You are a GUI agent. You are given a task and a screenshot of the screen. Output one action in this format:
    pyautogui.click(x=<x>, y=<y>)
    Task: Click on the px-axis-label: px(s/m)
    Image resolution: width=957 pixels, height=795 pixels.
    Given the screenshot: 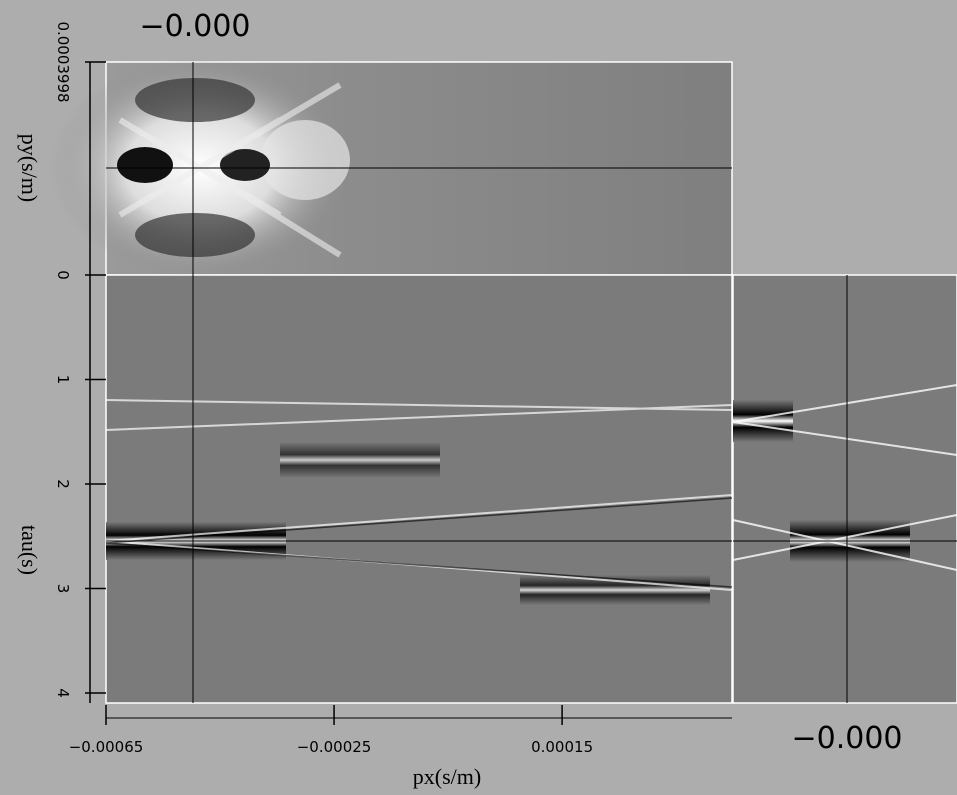 What is the action you would take?
    pyautogui.click(x=447, y=776)
    